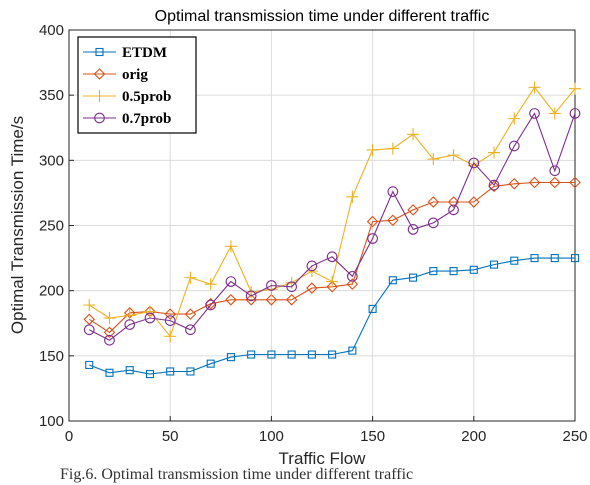 The height and width of the screenshot is (485, 590). What do you see at coordinates (473, 436) in the screenshot?
I see `x-tick-label: 200` at bounding box center [473, 436].